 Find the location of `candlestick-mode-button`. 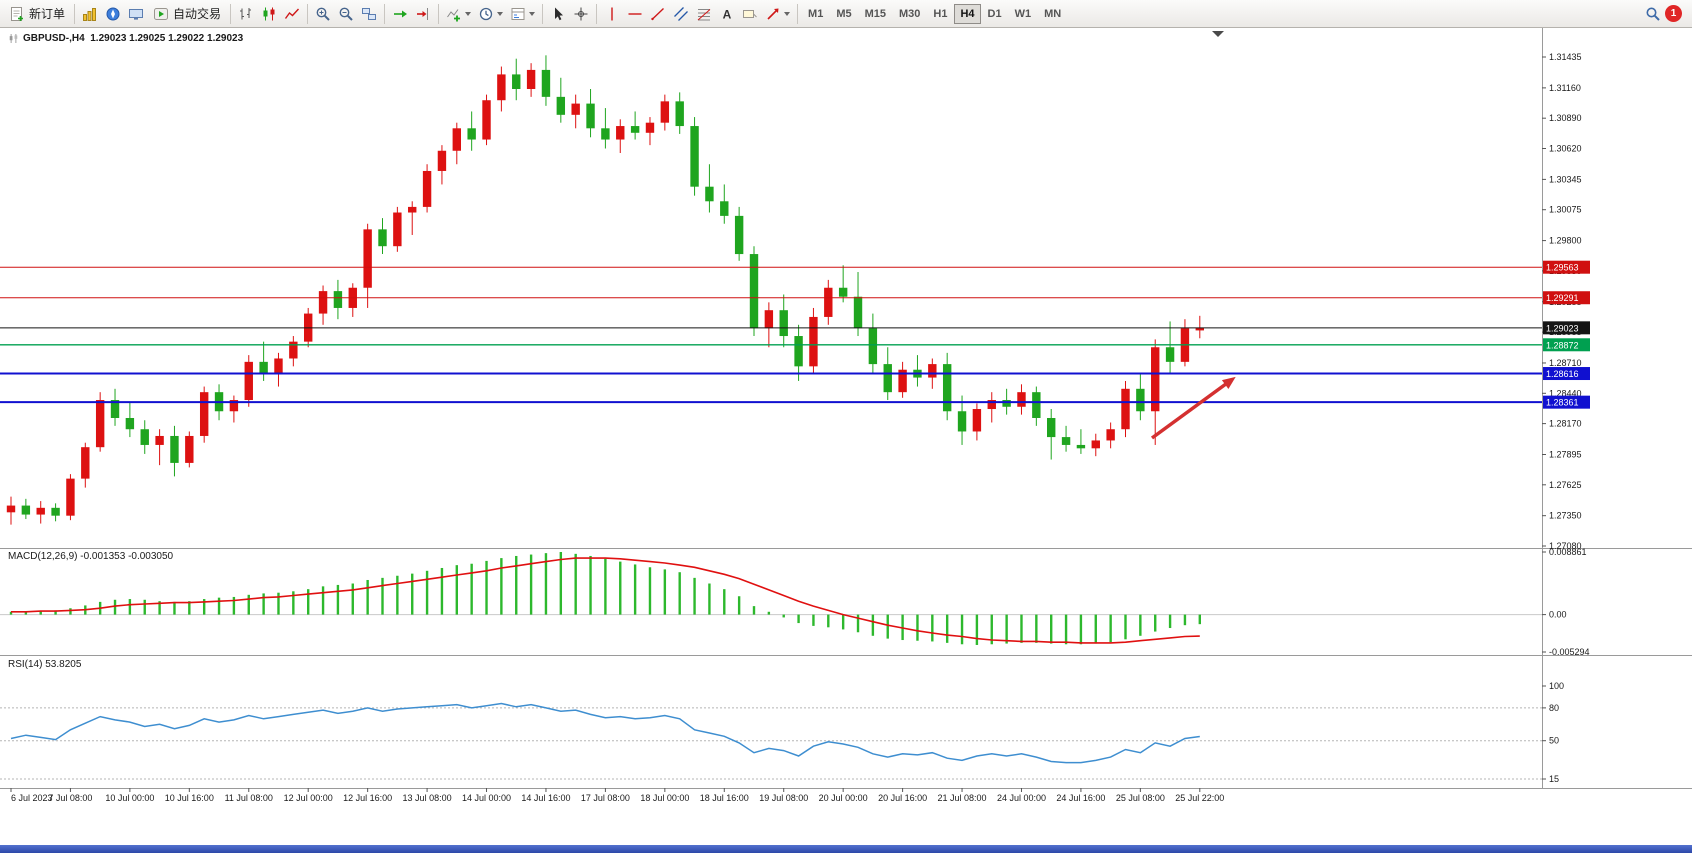

candlestick-mode-button is located at coordinates (269, 14).